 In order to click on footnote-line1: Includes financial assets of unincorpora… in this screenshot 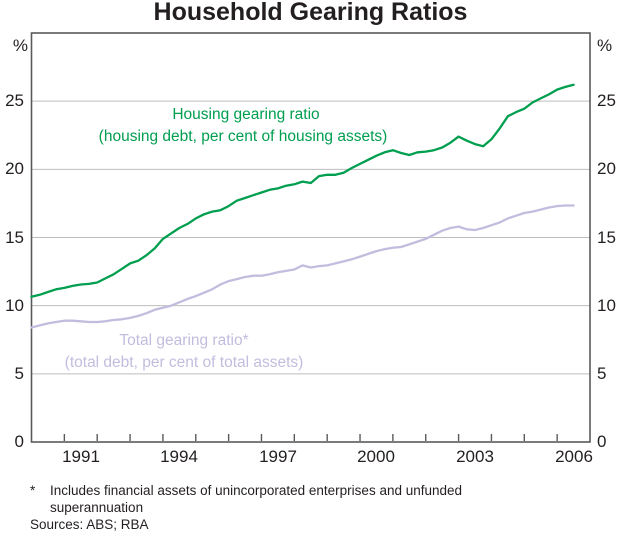, I will do `click(256, 490)`.